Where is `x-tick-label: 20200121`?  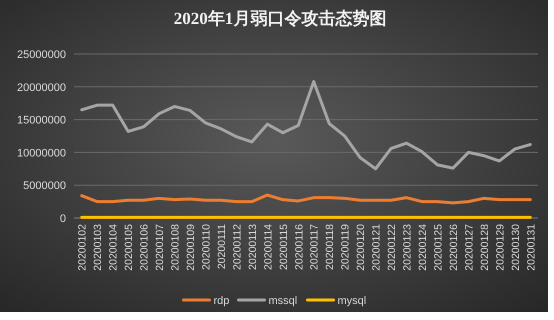 x-tick-label: 20200121 is located at coordinates (376, 247).